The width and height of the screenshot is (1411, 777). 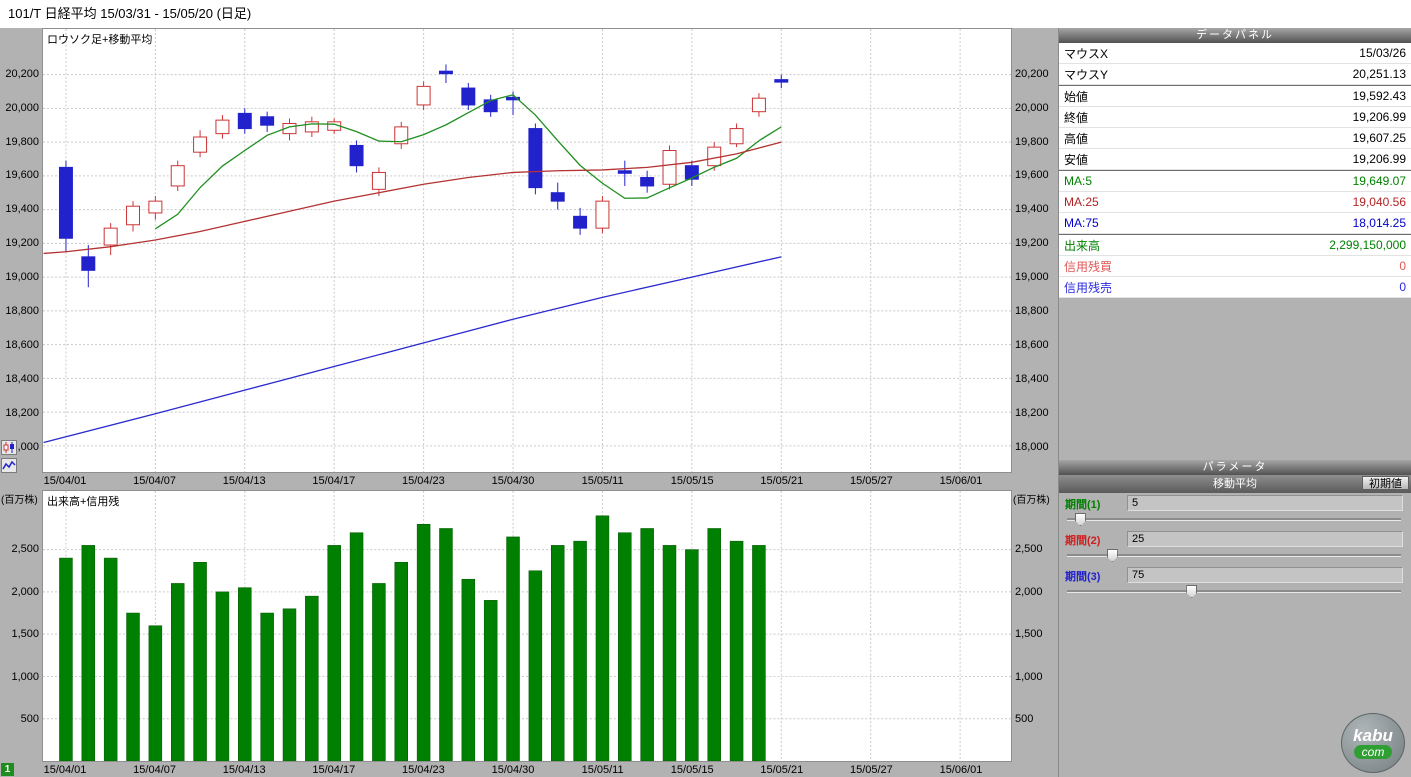 What do you see at coordinates (1373, 735) in the screenshot?
I see `logo-text-kabu: kabu` at bounding box center [1373, 735].